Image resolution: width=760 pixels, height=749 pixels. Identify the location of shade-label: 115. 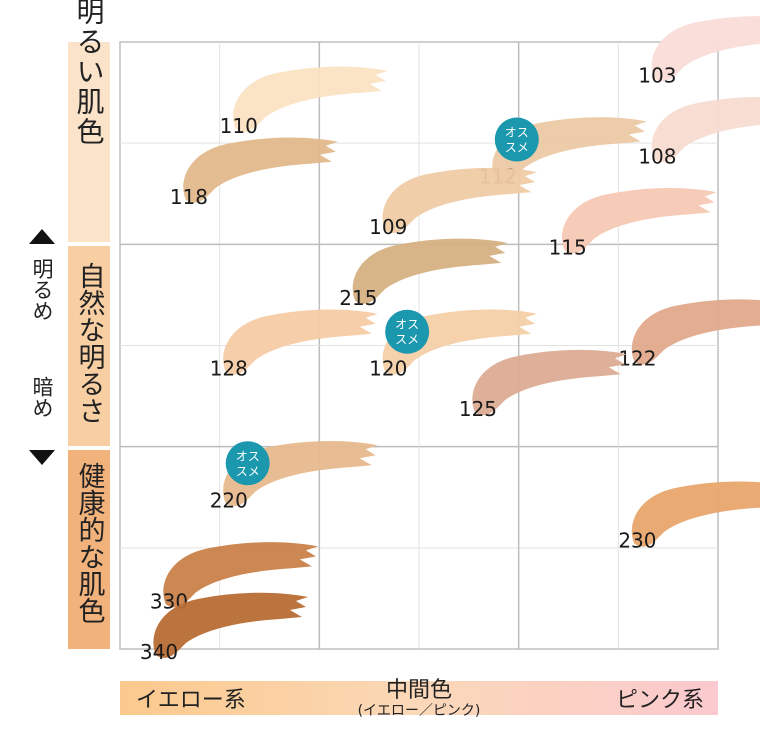
(568, 247).